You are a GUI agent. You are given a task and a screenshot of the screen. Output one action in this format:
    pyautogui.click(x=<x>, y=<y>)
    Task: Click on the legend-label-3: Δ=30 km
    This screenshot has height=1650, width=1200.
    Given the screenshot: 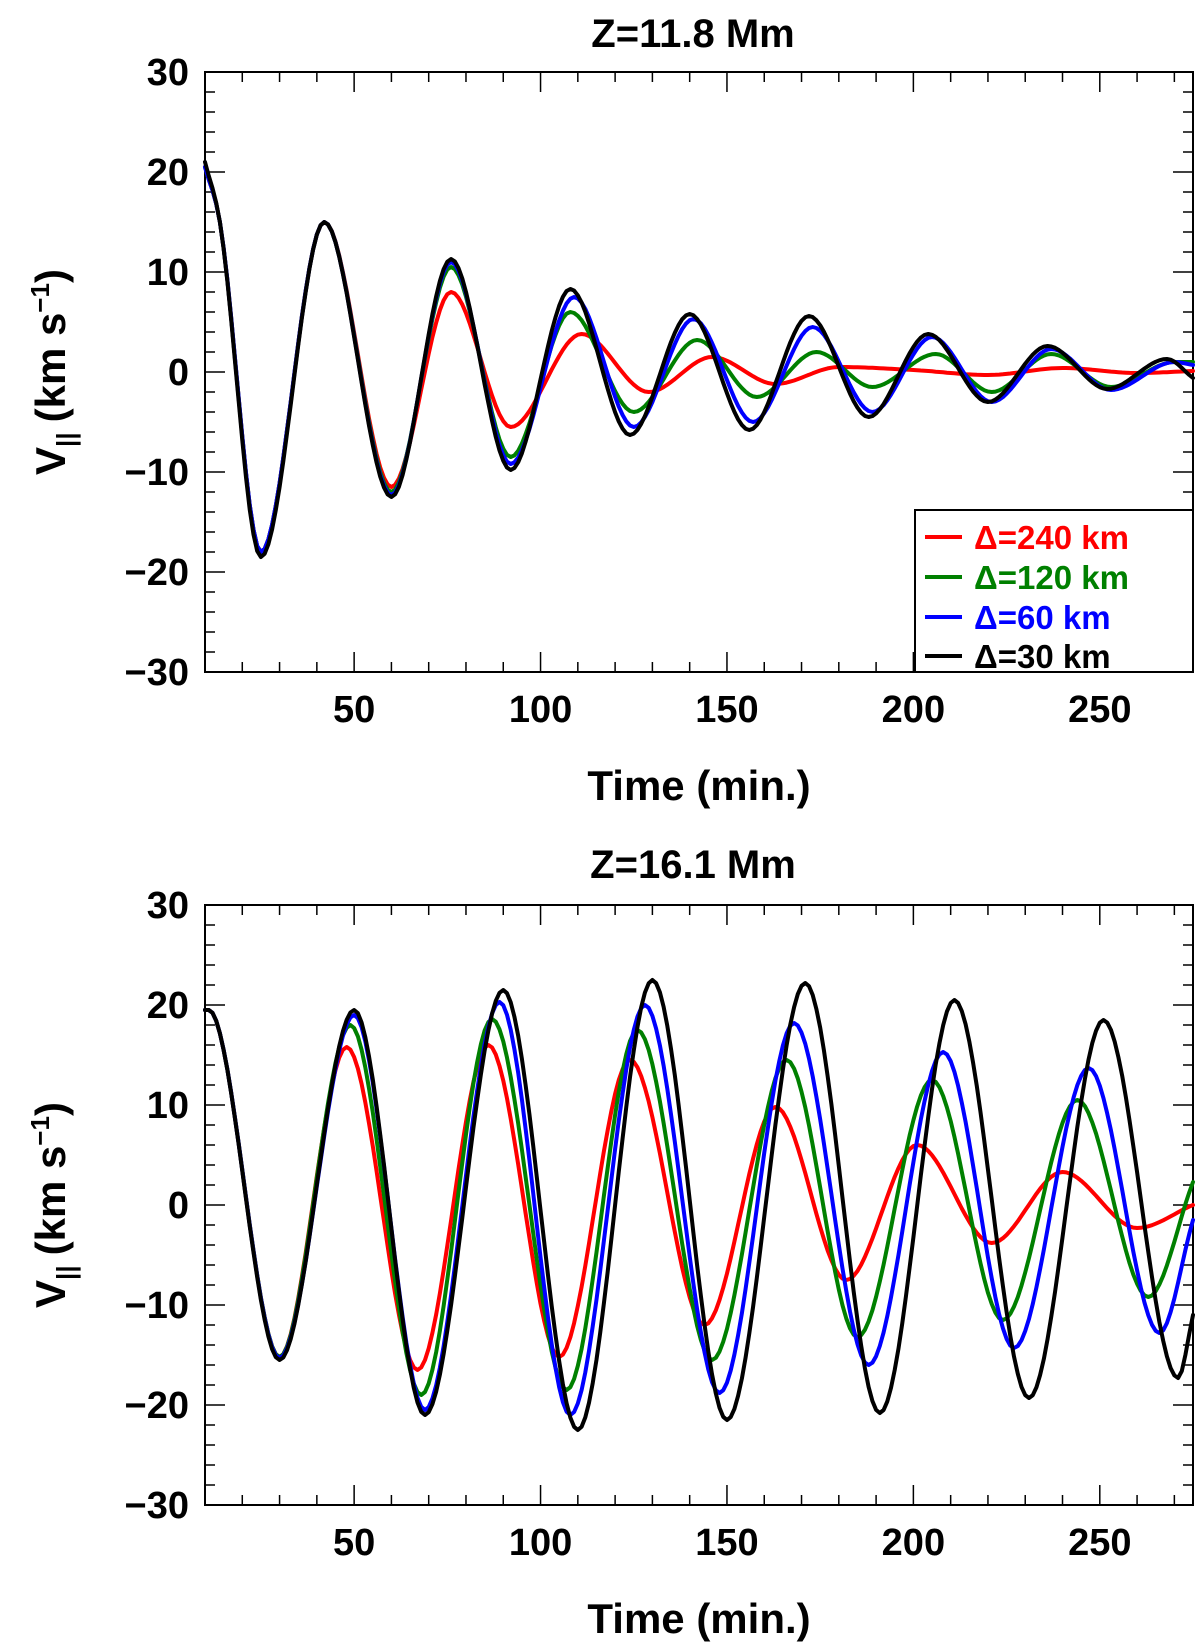 What is the action you would take?
    pyautogui.click(x=1042, y=656)
    